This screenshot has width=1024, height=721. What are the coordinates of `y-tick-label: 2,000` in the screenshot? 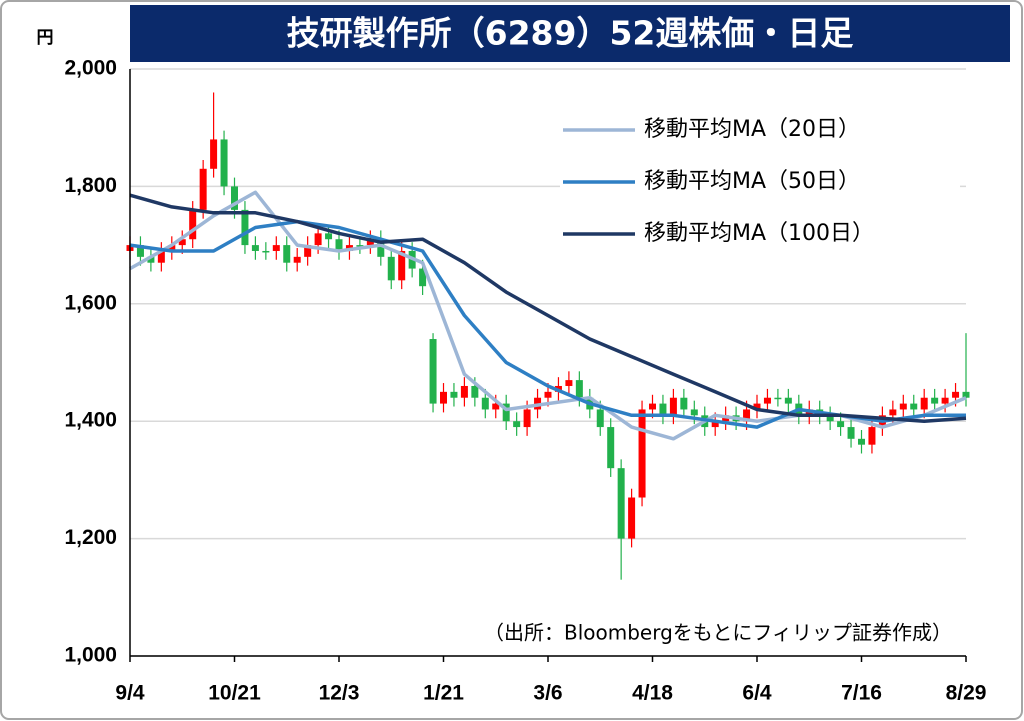 It's located at (90, 68).